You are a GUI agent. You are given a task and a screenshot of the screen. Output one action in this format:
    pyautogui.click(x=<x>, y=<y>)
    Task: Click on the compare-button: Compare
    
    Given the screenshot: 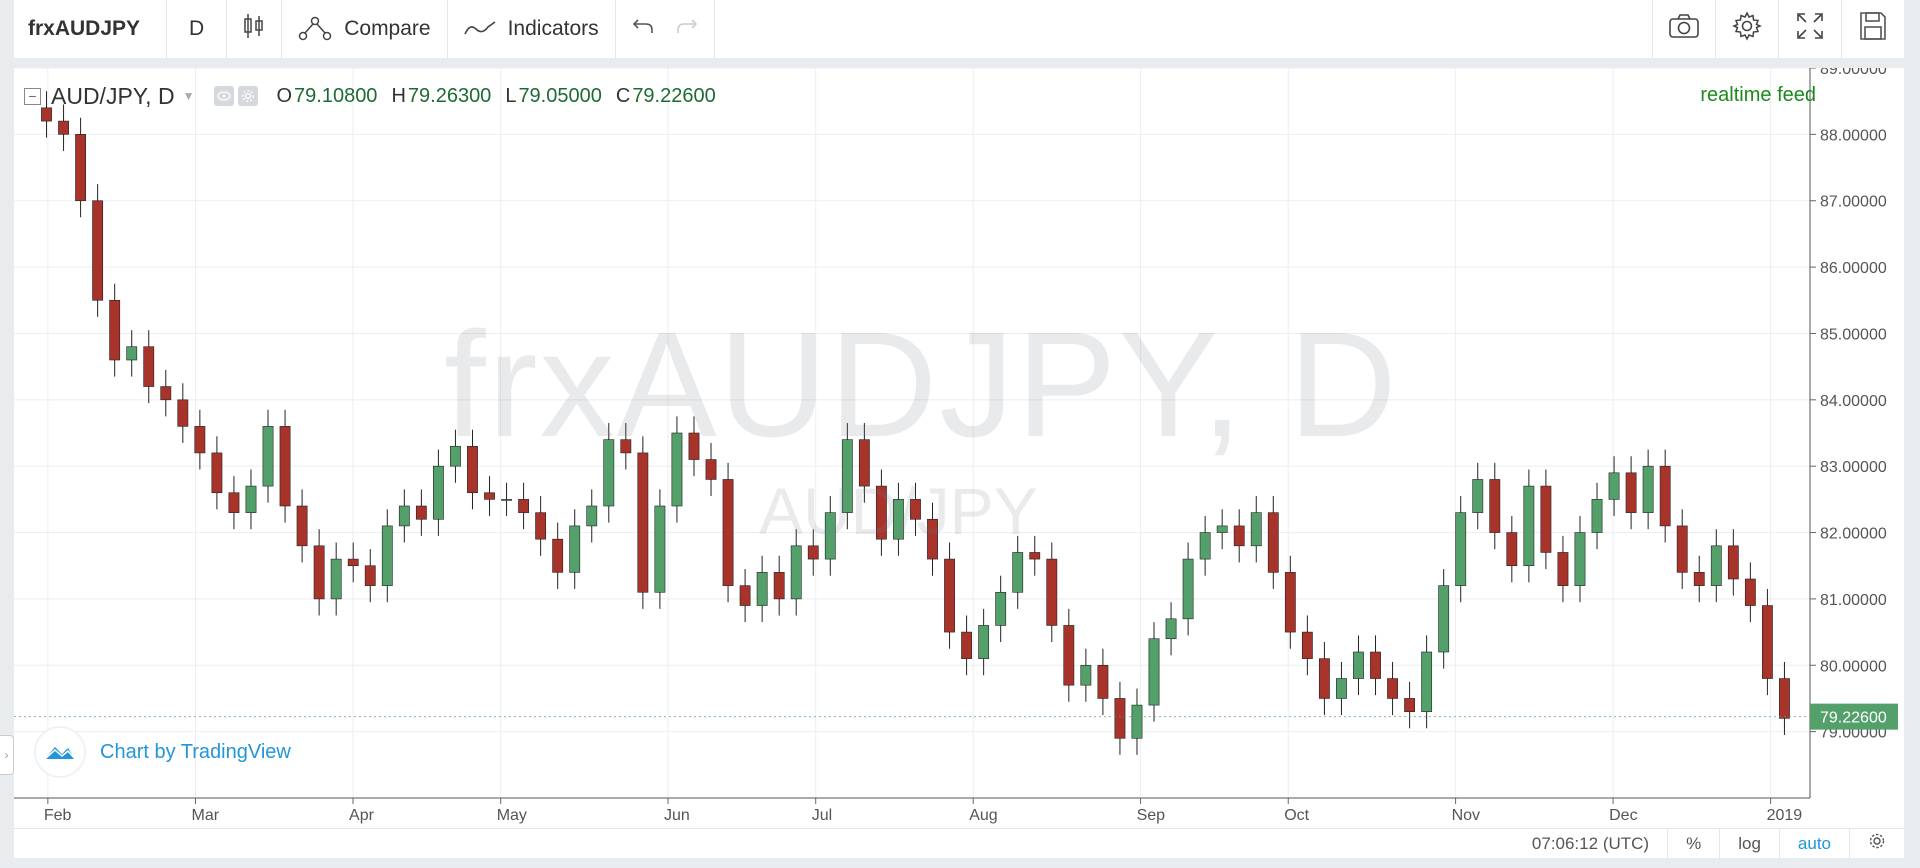 What is the action you would take?
    pyautogui.click(x=365, y=29)
    